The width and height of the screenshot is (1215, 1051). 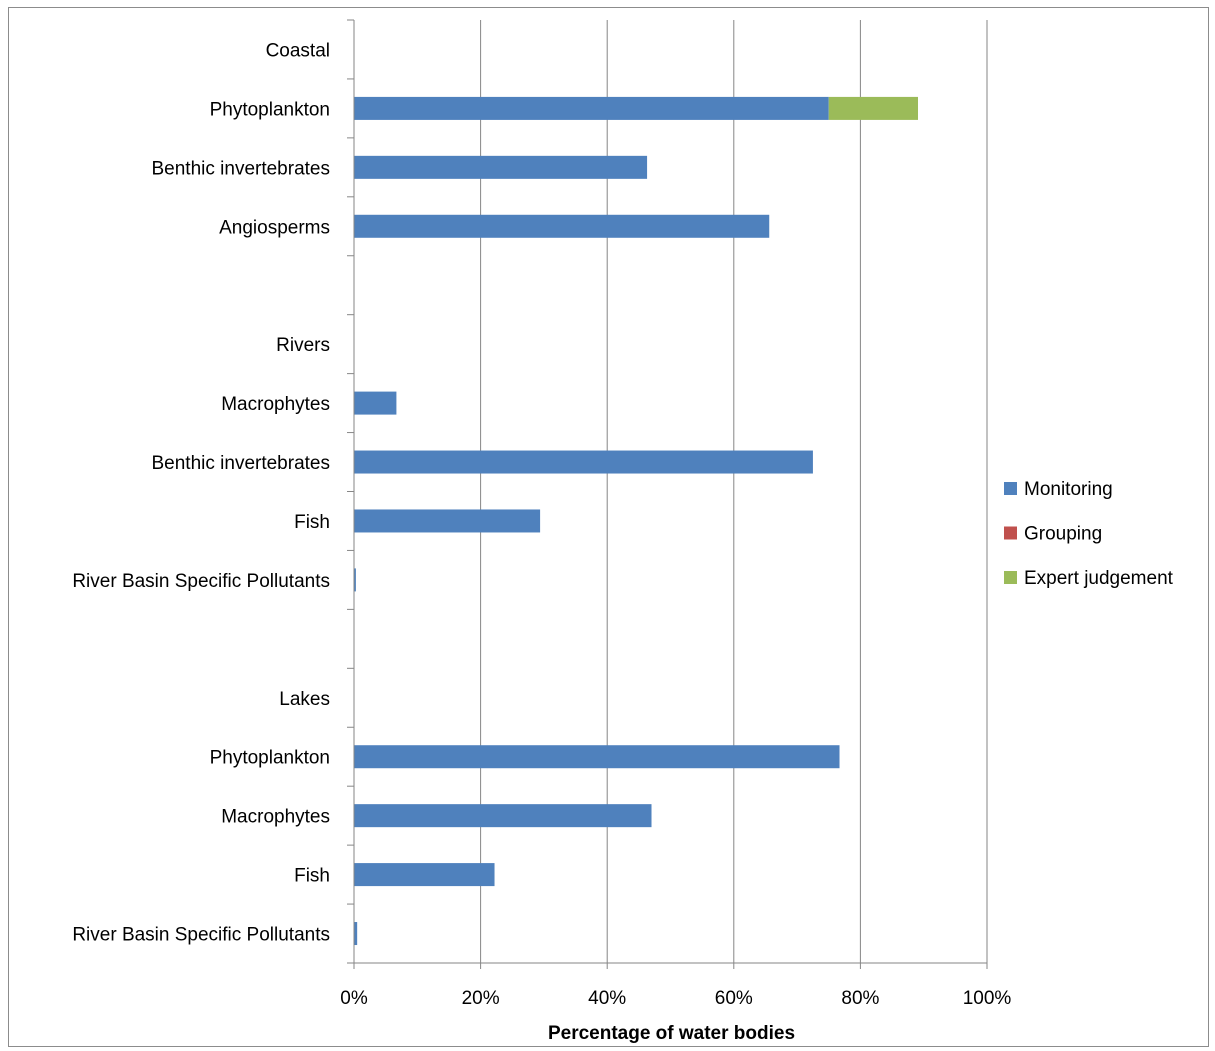 What do you see at coordinates (675, 998) in the screenshot?
I see `x-tick-labels: 0% 20% 40% 60% 80% 100%` at bounding box center [675, 998].